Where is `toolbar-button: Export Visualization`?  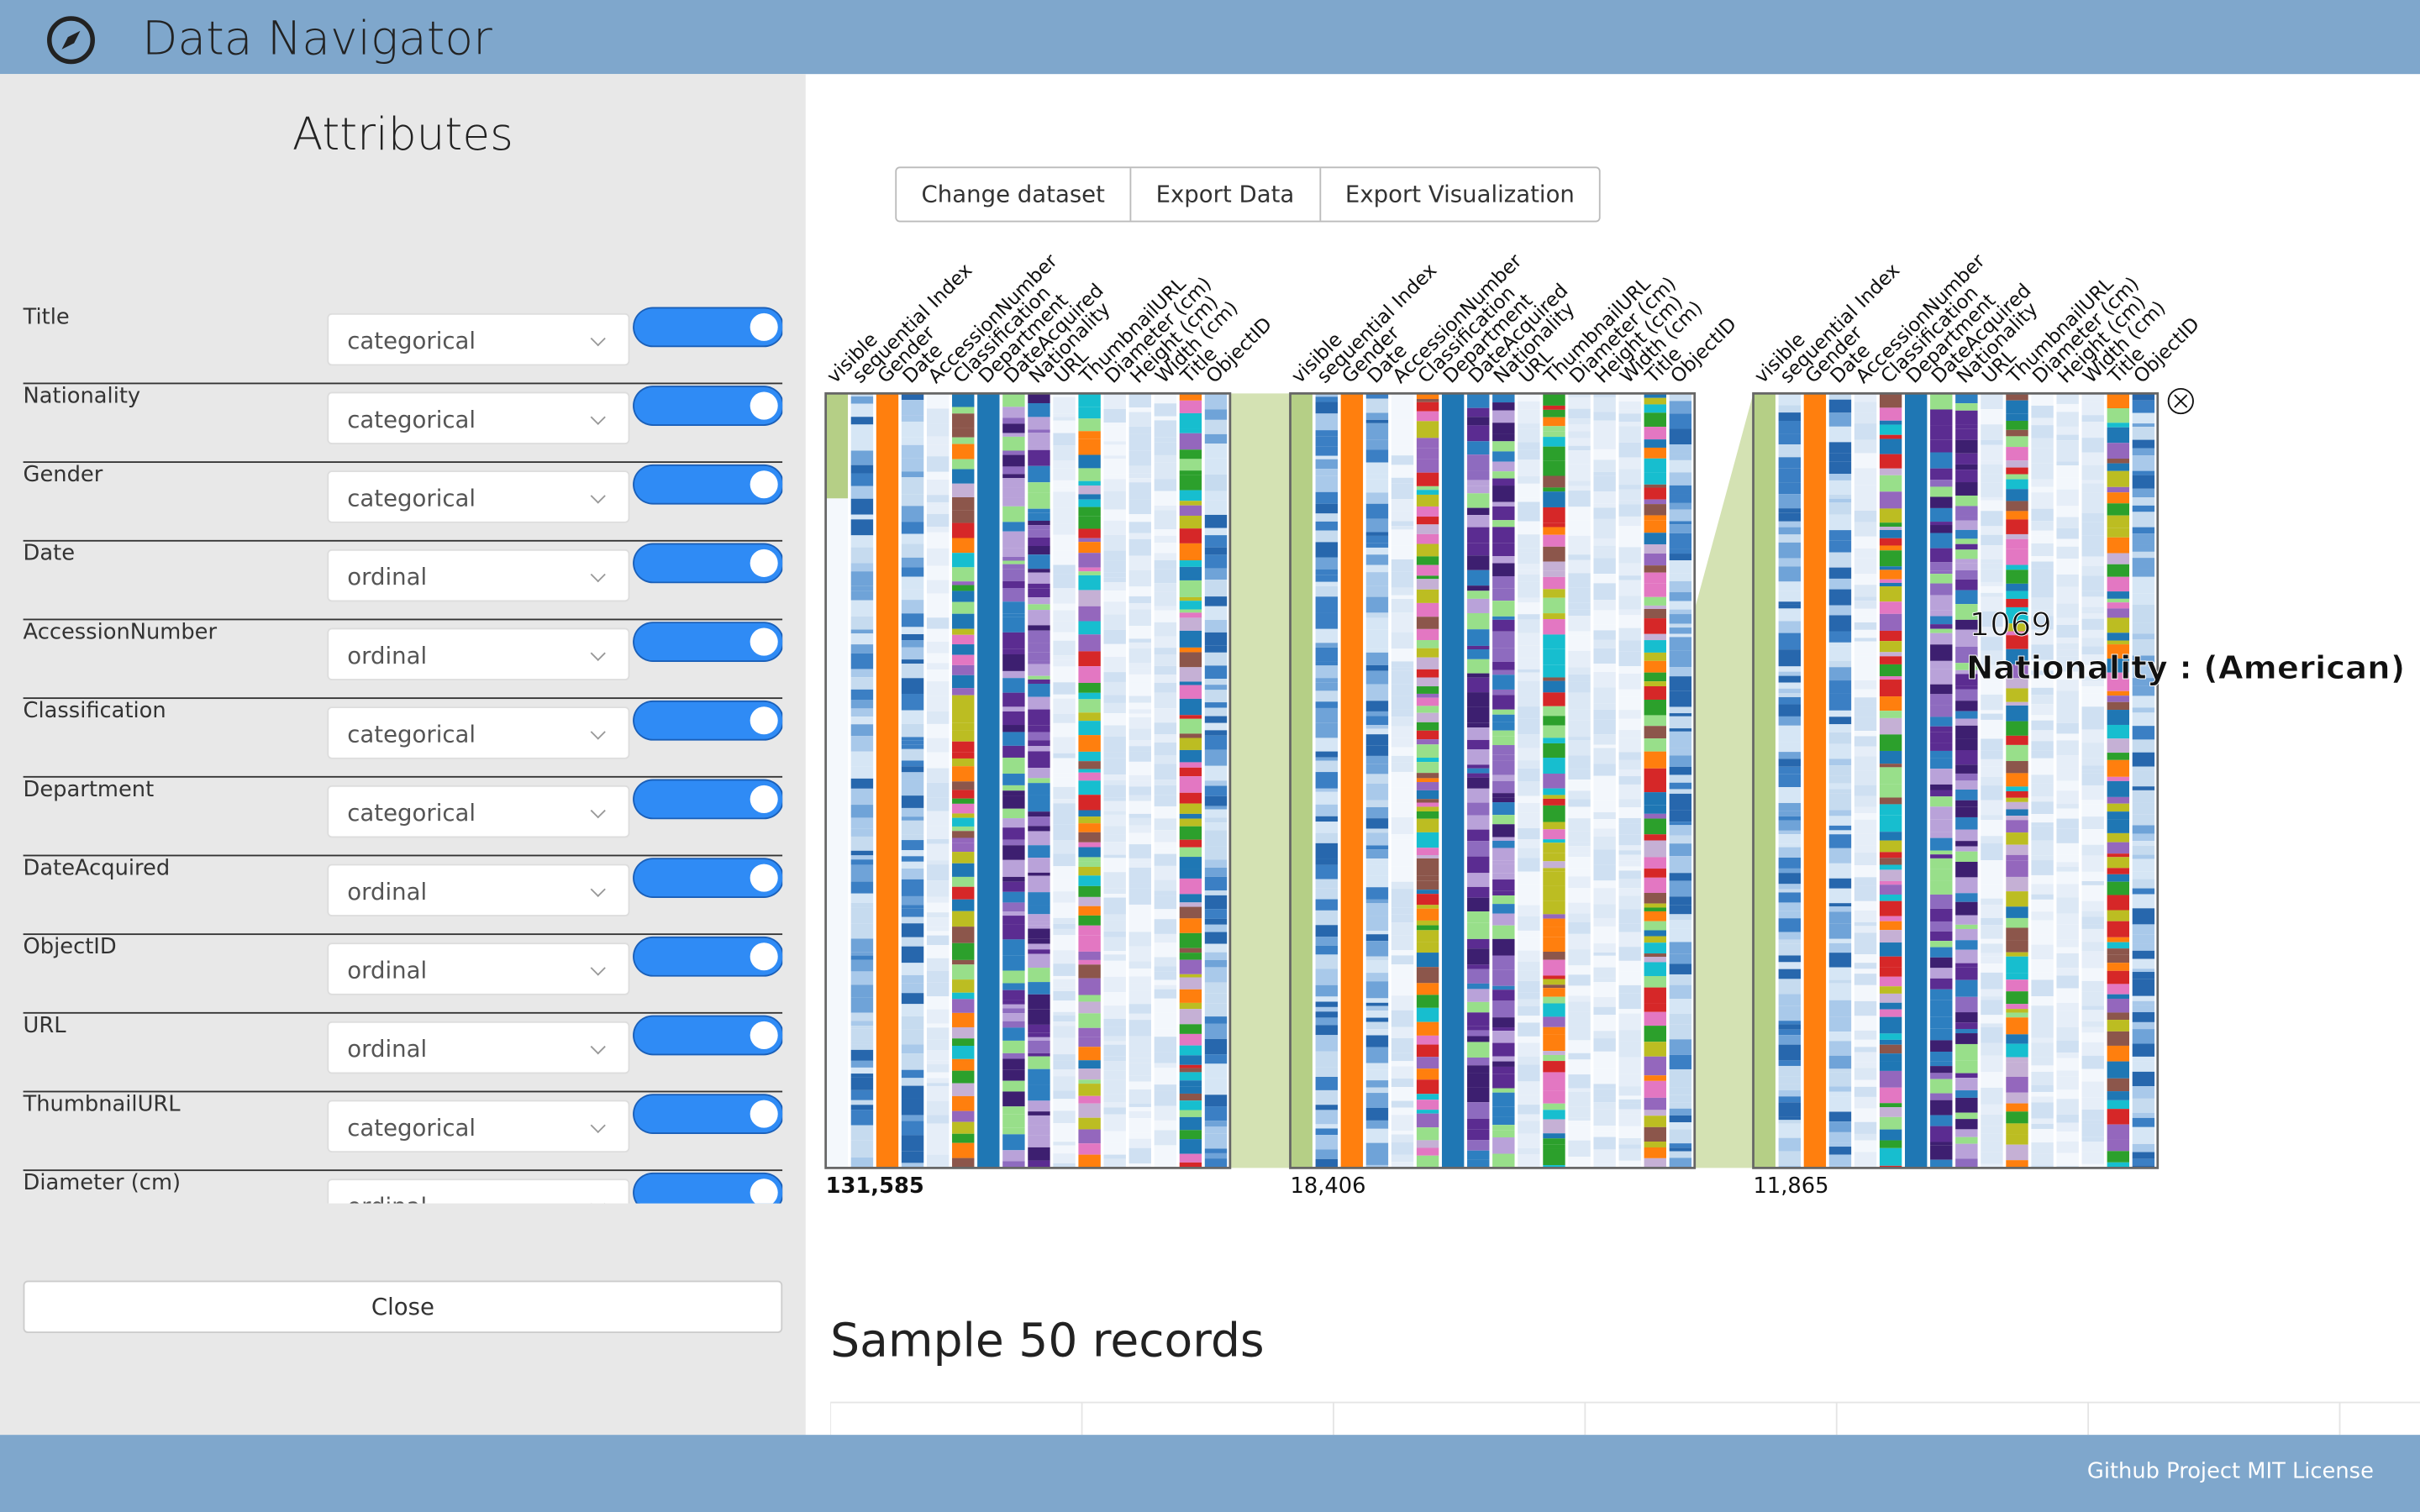 toolbar-button: Export Visualization is located at coordinates (1459, 194).